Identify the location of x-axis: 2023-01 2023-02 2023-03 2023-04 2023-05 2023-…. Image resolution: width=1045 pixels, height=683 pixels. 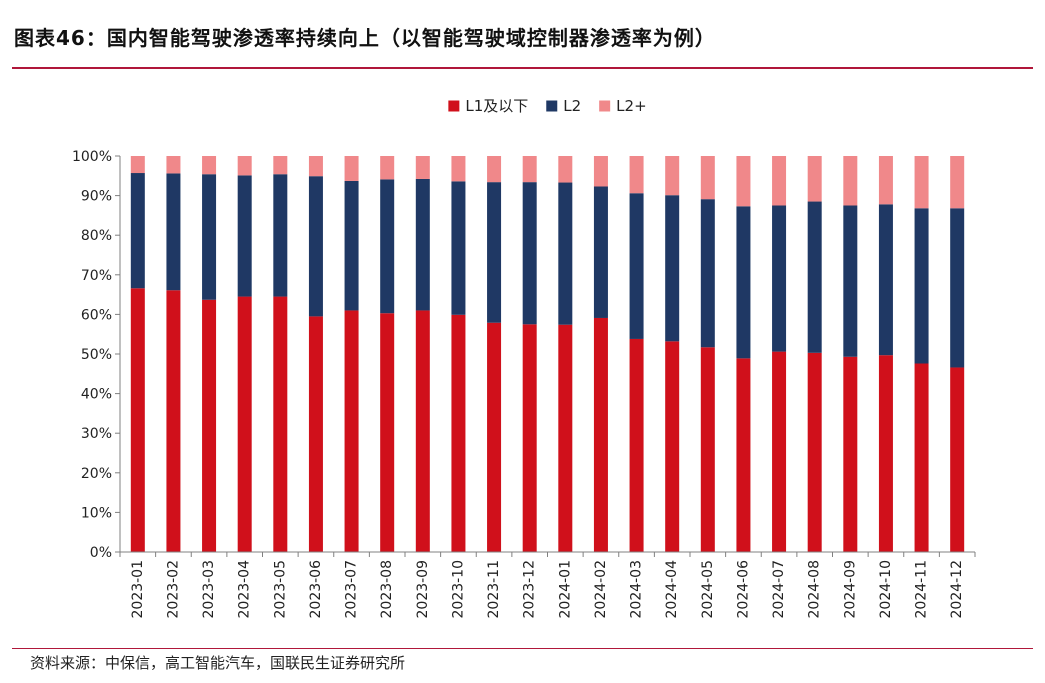
(547, 585).